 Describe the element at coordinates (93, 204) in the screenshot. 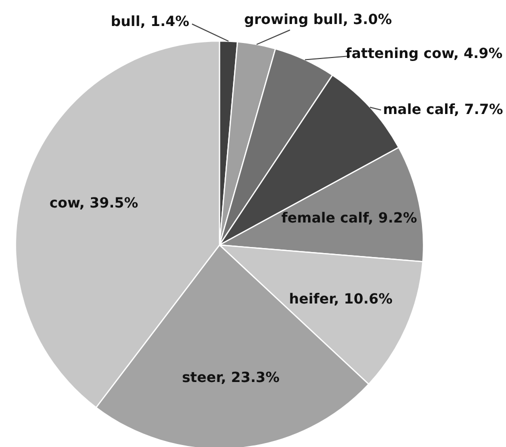

I see `slice-label: cow, 39.5%` at that location.